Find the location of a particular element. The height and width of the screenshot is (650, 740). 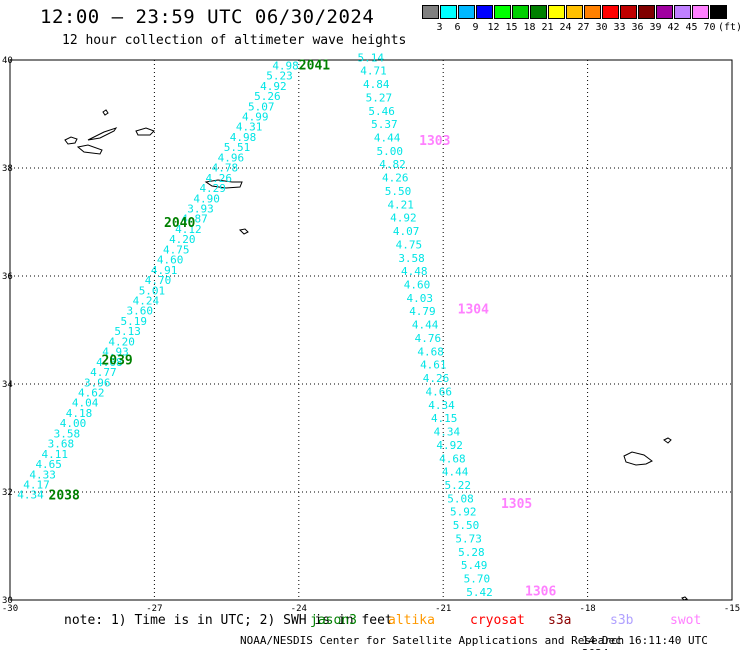

wave-height-label: 4.04 is located at coordinates (85, 403).